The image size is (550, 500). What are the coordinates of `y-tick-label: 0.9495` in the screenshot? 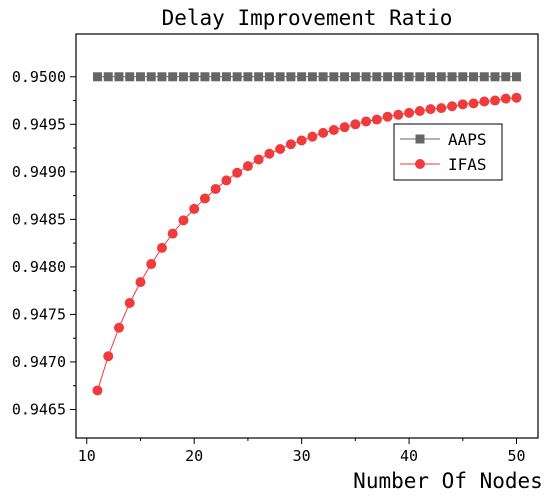 It's located at (39, 124).